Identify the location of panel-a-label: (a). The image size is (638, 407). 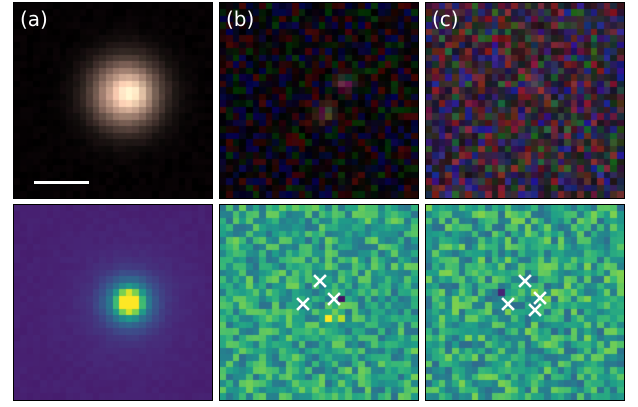
(34, 19).